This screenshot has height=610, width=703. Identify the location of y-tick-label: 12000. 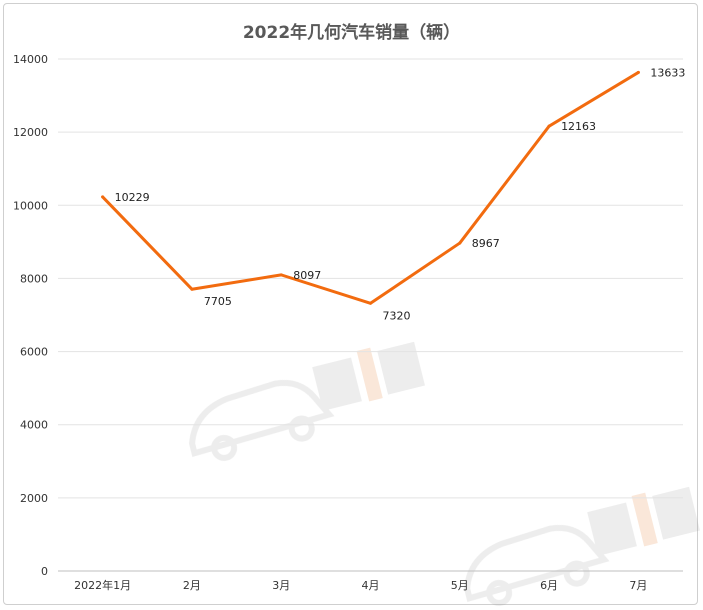
(30, 132).